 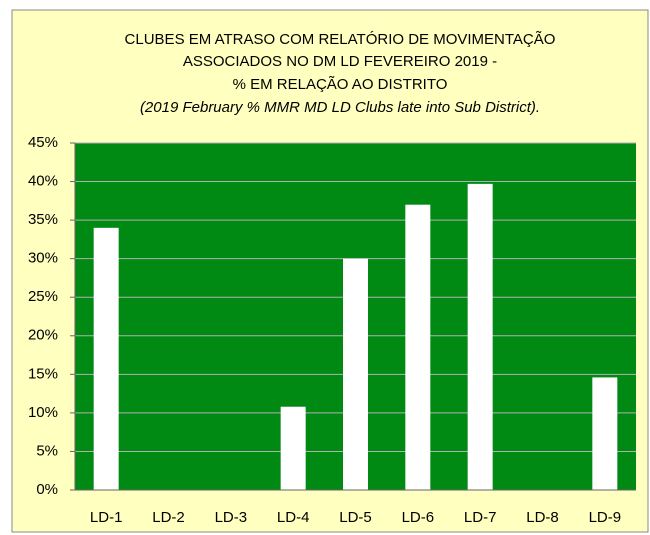 What do you see at coordinates (43, 219) in the screenshot?
I see `y-tick-label: 35%` at bounding box center [43, 219].